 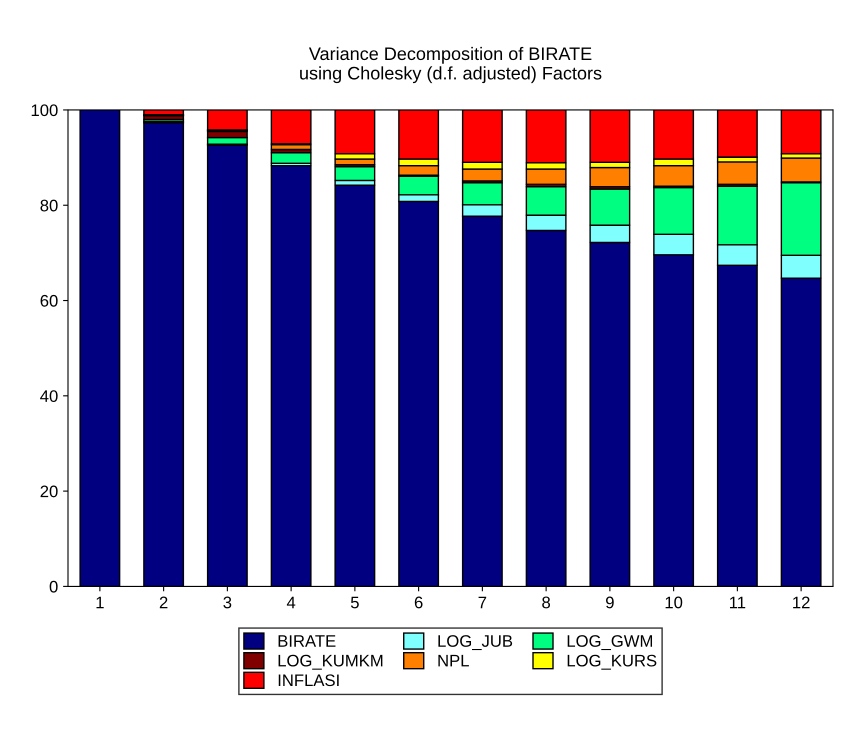 What do you see at coordinates (227, 602) in the screenshot?
I see `x-tick-label: 3` at bounding box center [227, 602].